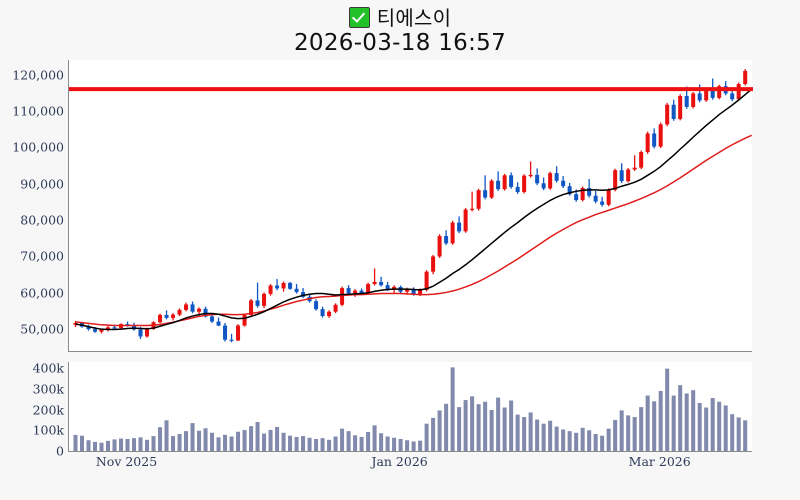 The width and height of the screenshot is (800, 500). Describe the element at coordinates (48, 368) in the screenshot. I see `volume-tick-label: 400k` at that location.